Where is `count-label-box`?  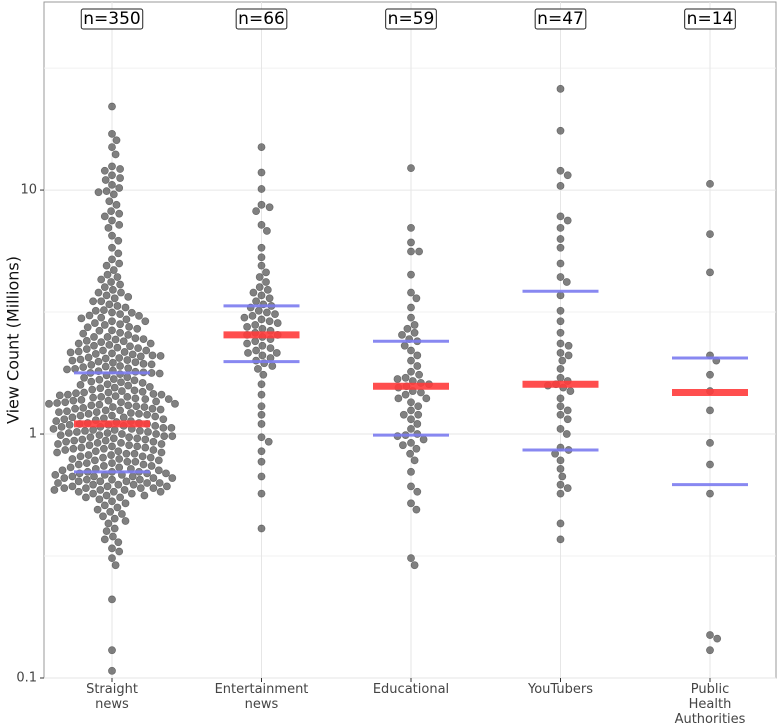 count-label-box is located at coordinates (112, 19).